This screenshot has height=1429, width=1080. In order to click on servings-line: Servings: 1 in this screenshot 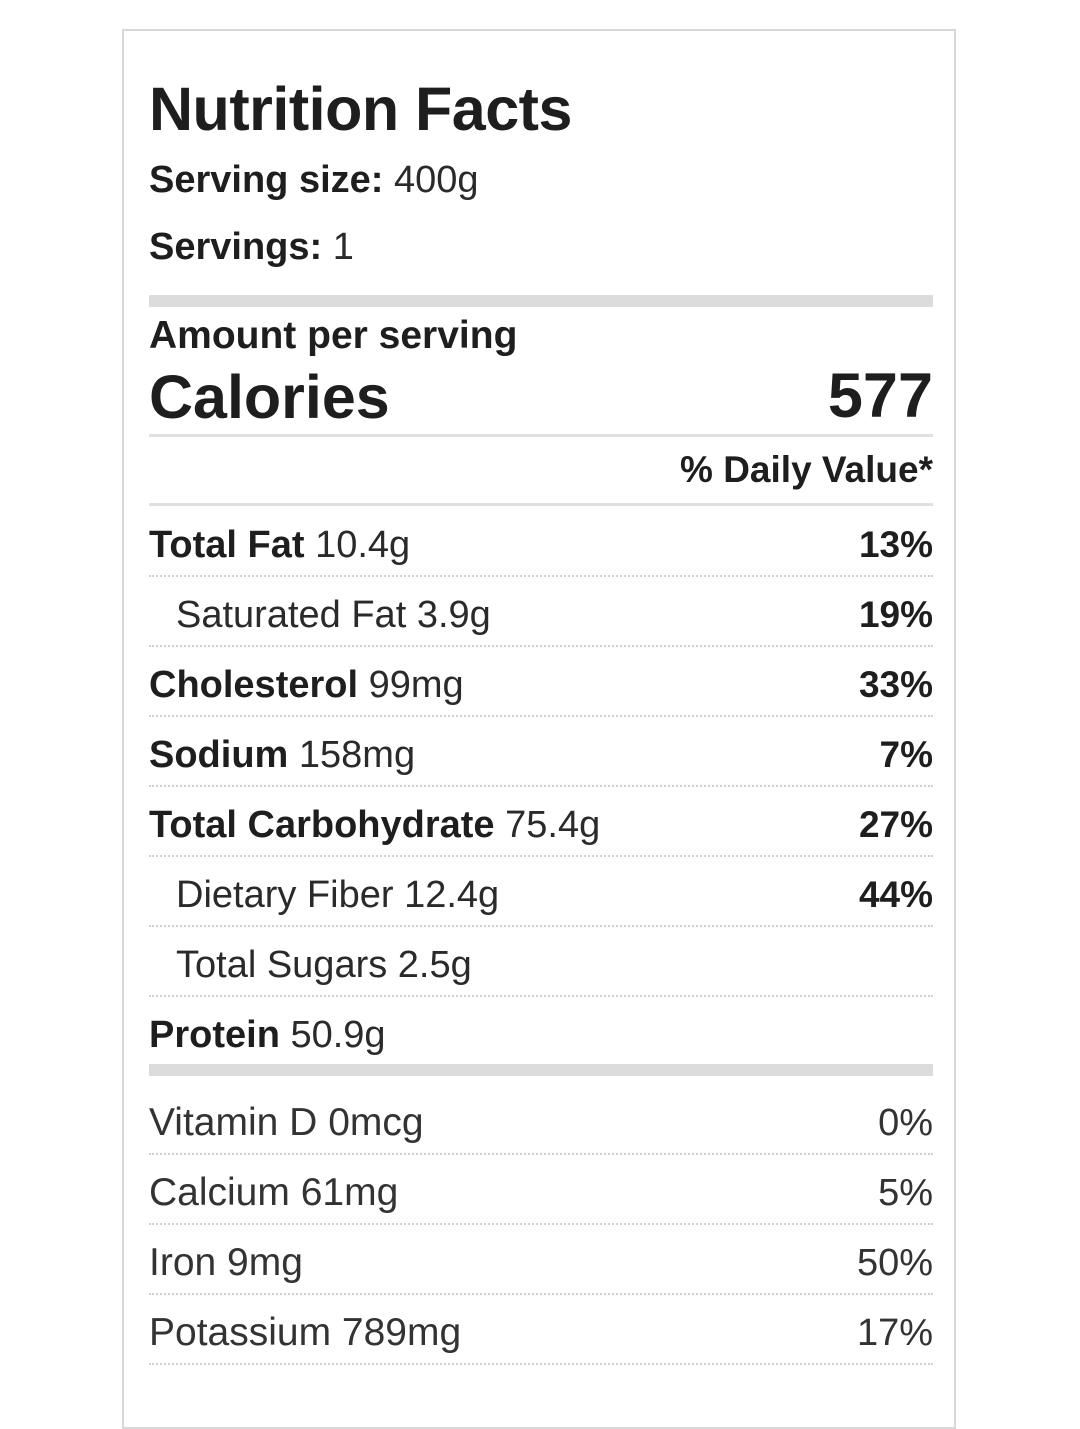, I will do `click(251, 247)`.